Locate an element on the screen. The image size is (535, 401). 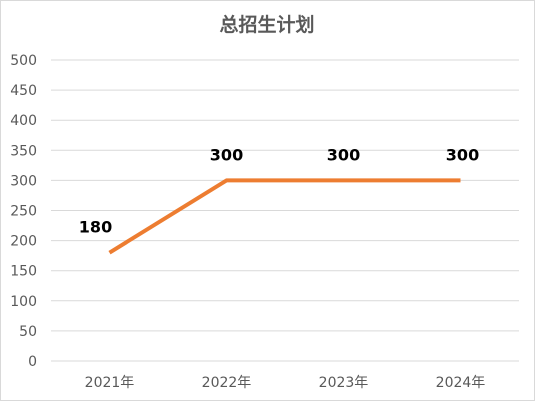
y-tick-label: 400 is located at coordinates (23, 121).